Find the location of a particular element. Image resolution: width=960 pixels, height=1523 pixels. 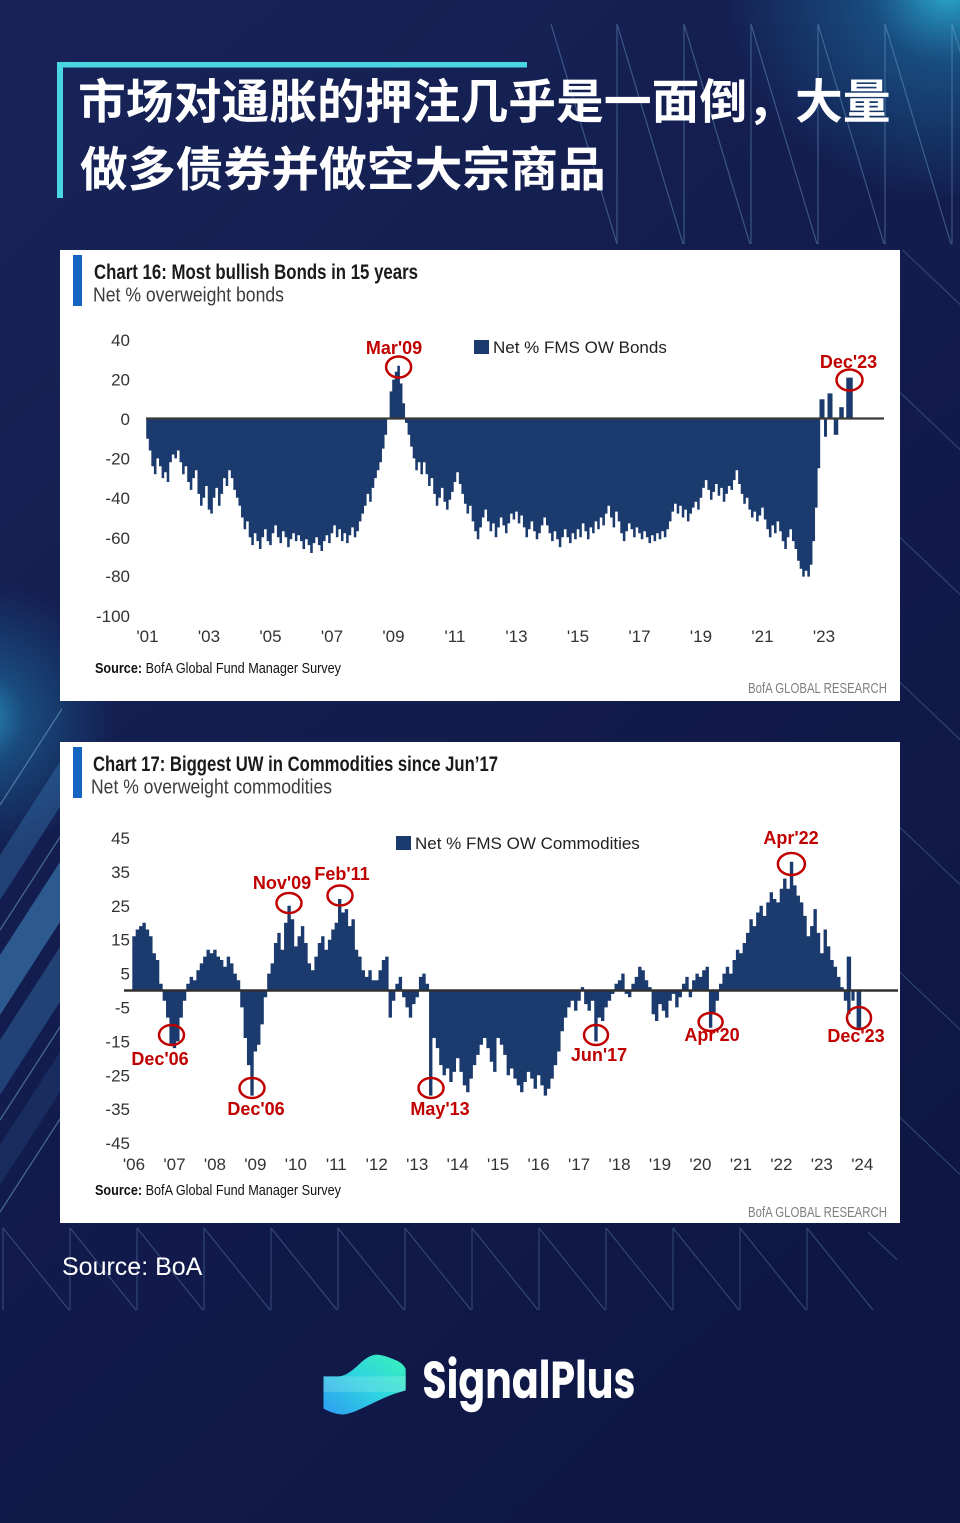

svg-text: Apr'20 is located at coordinates (711, 1035).